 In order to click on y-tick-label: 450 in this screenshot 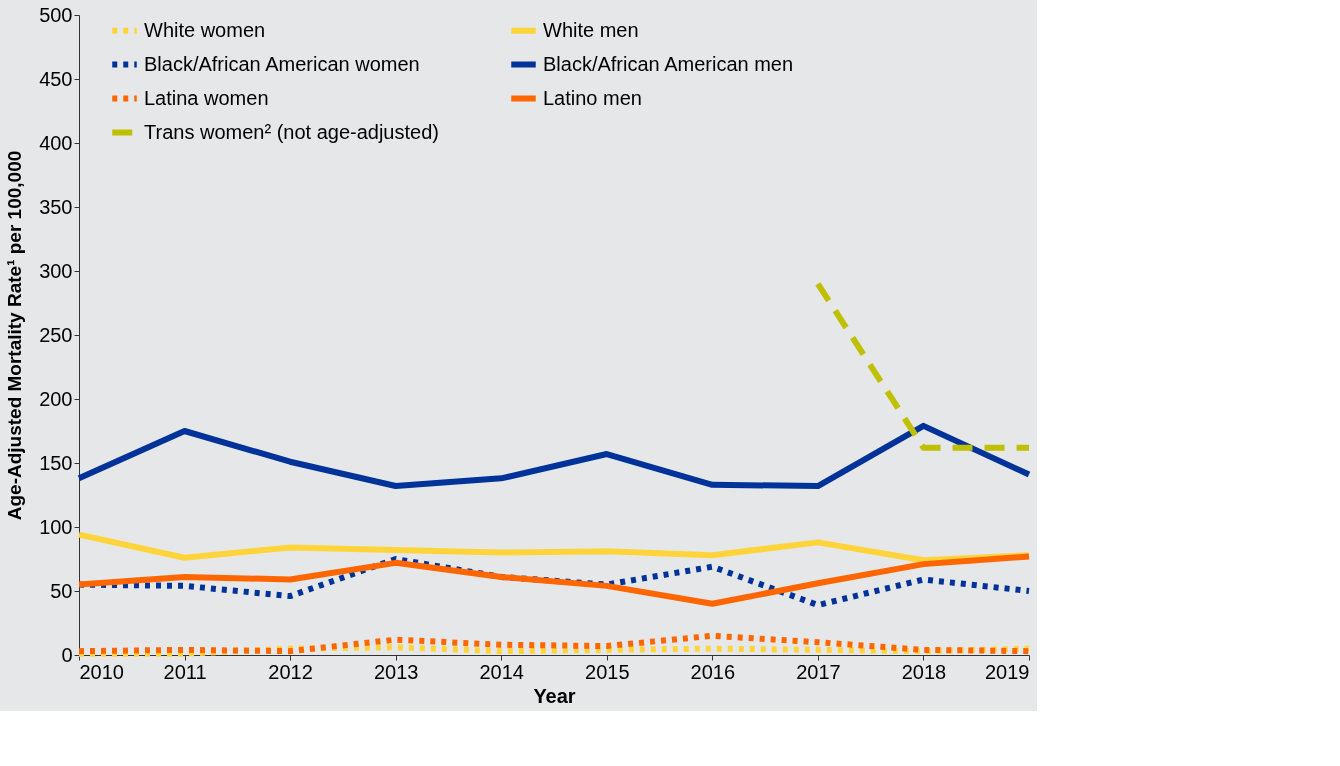, I will do `click(56, 78)`.